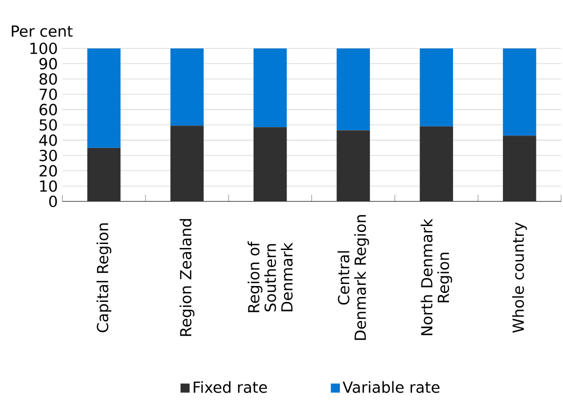  What do you see at coordinates (187, 277) in the screenshot?
I see `x-tick-label: Region Zealand` at bounding box center [187, 277].